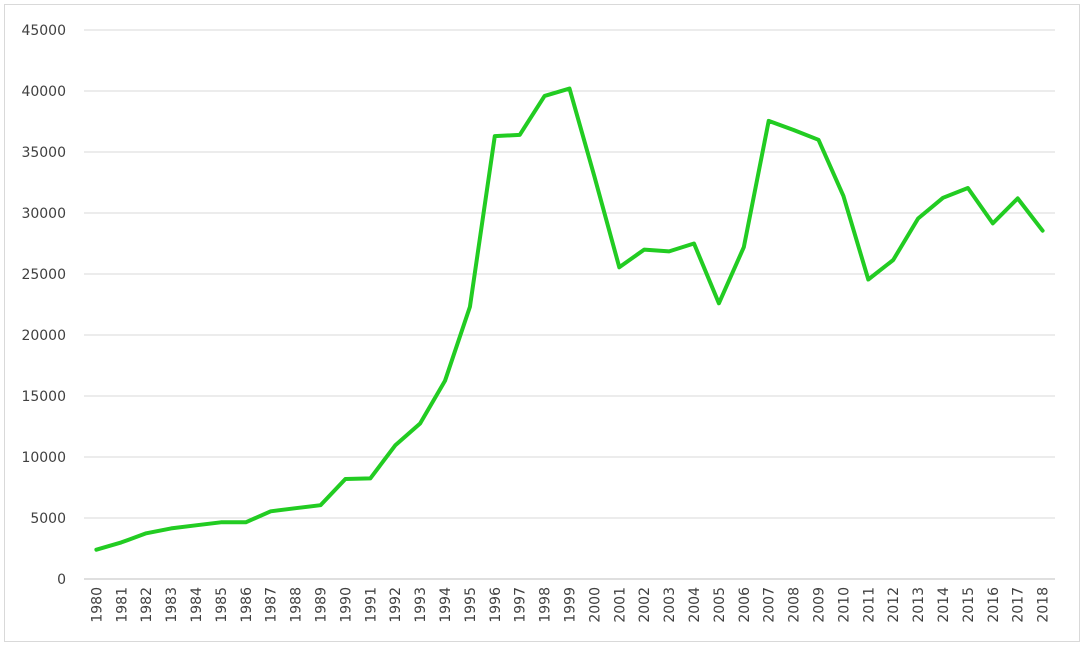 This screenshot has height=648, width=1086. Describe the element at coordinates (770, 605) in the screenshot. I see `x-tick-label: 2007` at that location.